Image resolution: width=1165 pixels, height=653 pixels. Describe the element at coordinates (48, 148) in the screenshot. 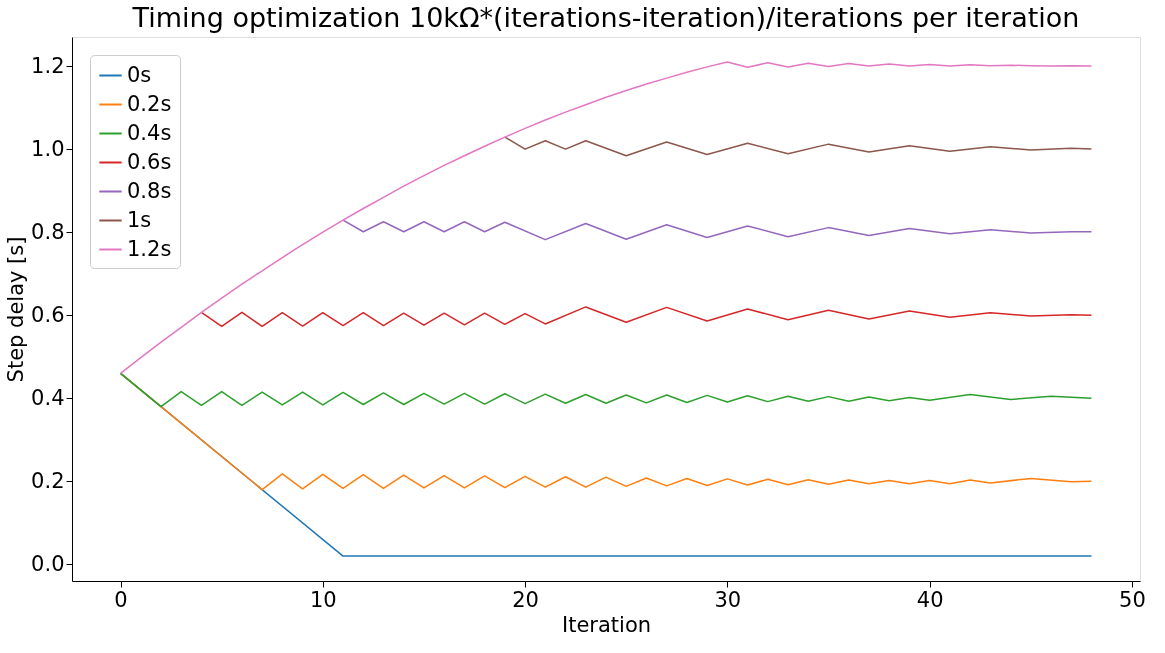

I see `y-tick-label: 1.0` at that location.